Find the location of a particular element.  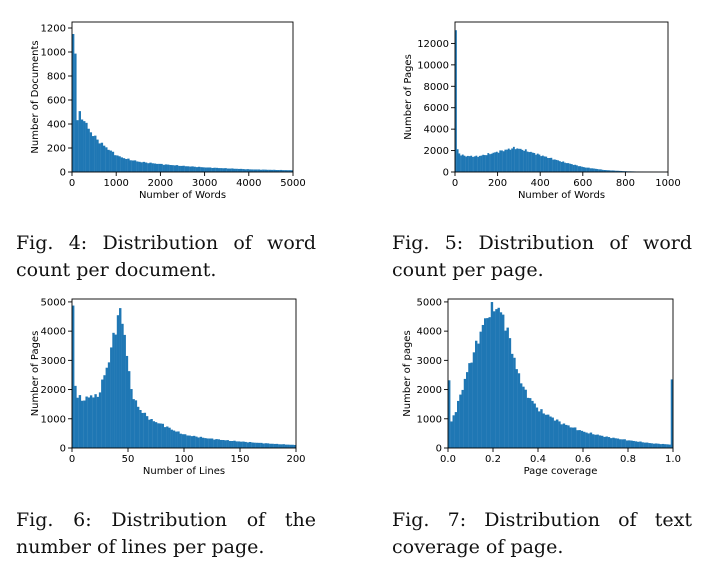

y-tick-label: 3000 is located at coordinates (53, 361).